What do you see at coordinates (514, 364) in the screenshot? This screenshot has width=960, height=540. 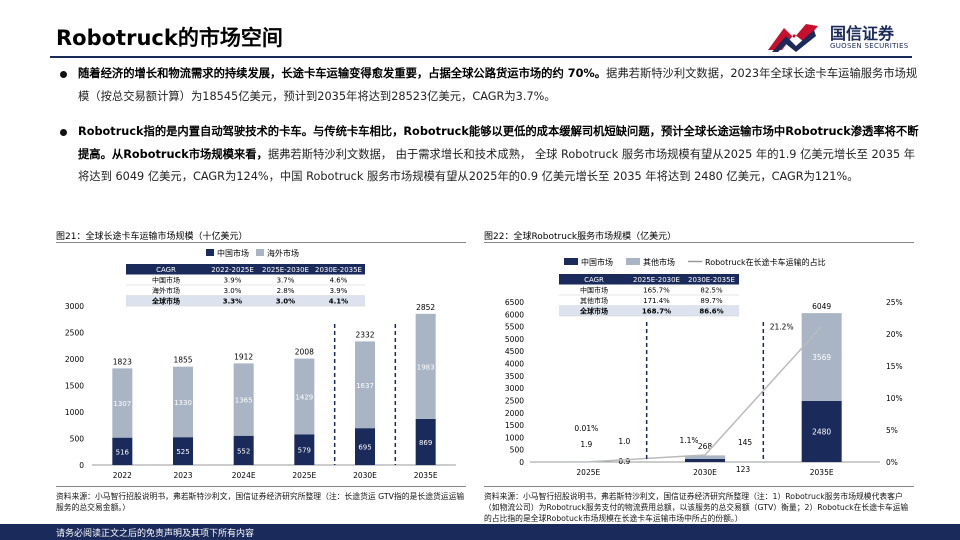 I see `y-tick-label: 4000` at bounding box center [514, 364].